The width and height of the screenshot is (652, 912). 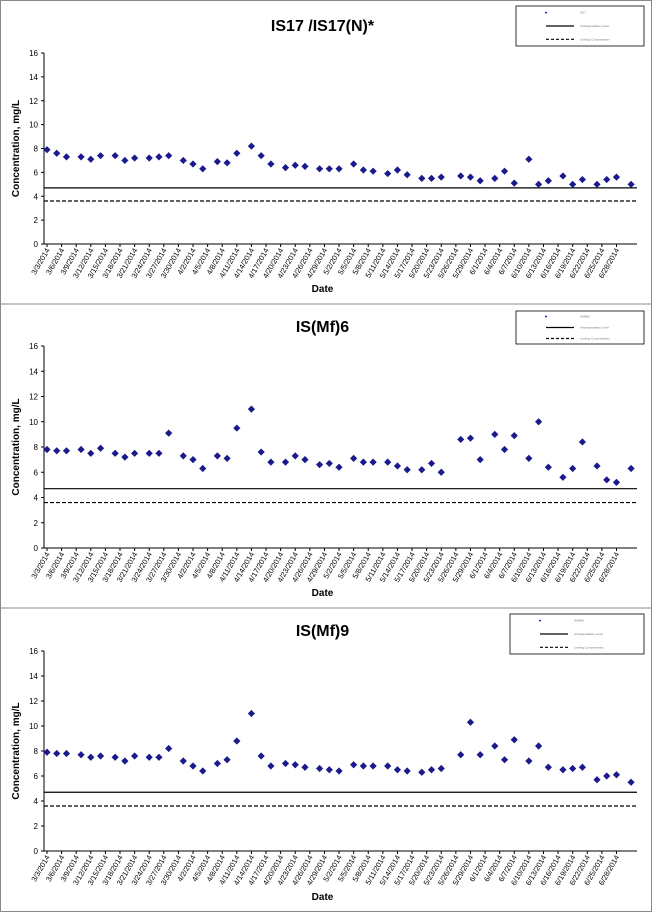 I want to click on y-tick-label: 16, so click(x=33, y=346).